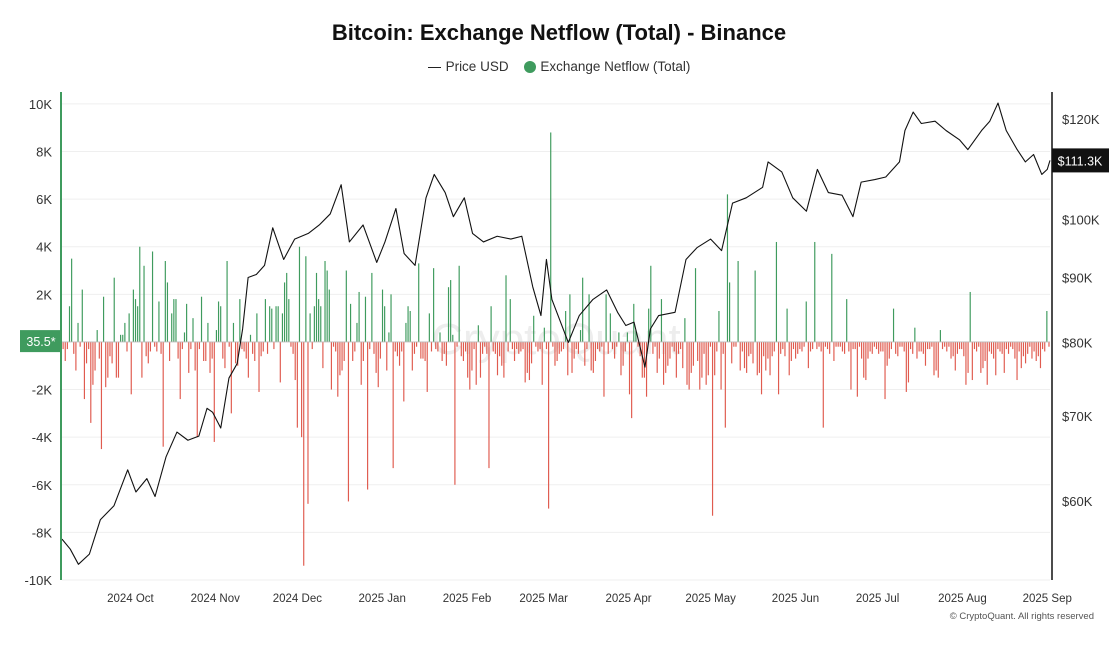 The width and height of the screenshot is (1118, 646). What do you see at coordinates (543, 599) in the screenshot?
I see `x-tick-label: 2025 Mar` at bounding box center [543, 599].